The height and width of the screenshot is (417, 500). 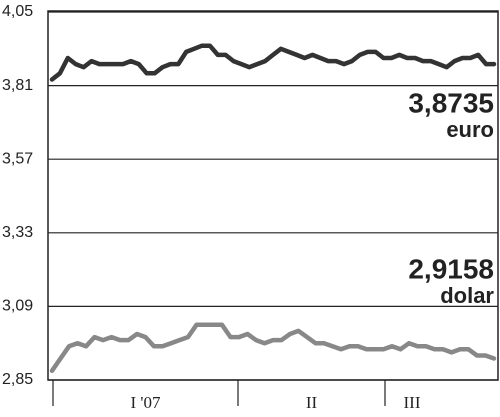 What do you see at coordinates (17, 85) in the screenshot?
I see `y-tick-label: 3,81` at bounding box center [17, 85].